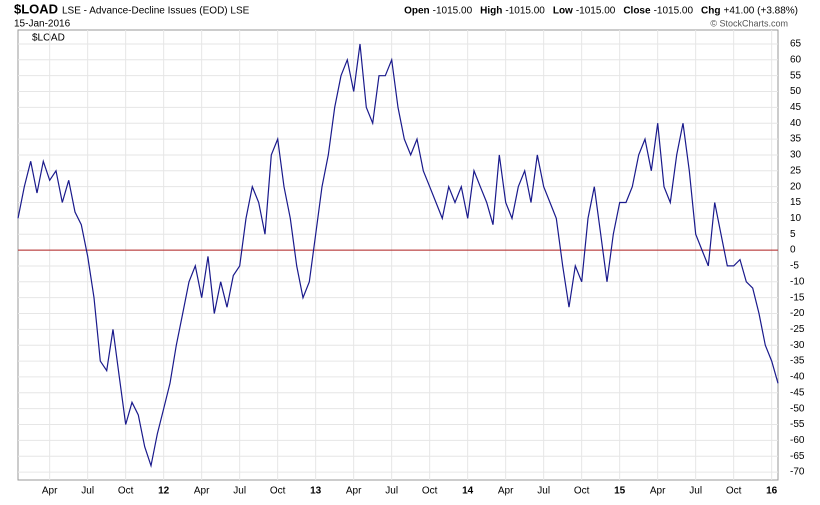  I want to click on y-tick-label: 65, so click(796, 44).